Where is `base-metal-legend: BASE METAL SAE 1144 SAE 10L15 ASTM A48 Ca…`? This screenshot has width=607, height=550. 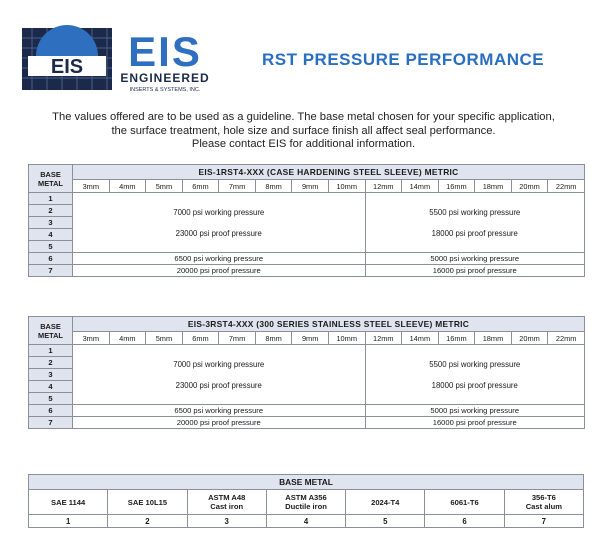
base-metal-legend: BASE METAL SAE 1144 SAE 10L15 ASTM A48 Ca… is located at coordinates (306, 501).